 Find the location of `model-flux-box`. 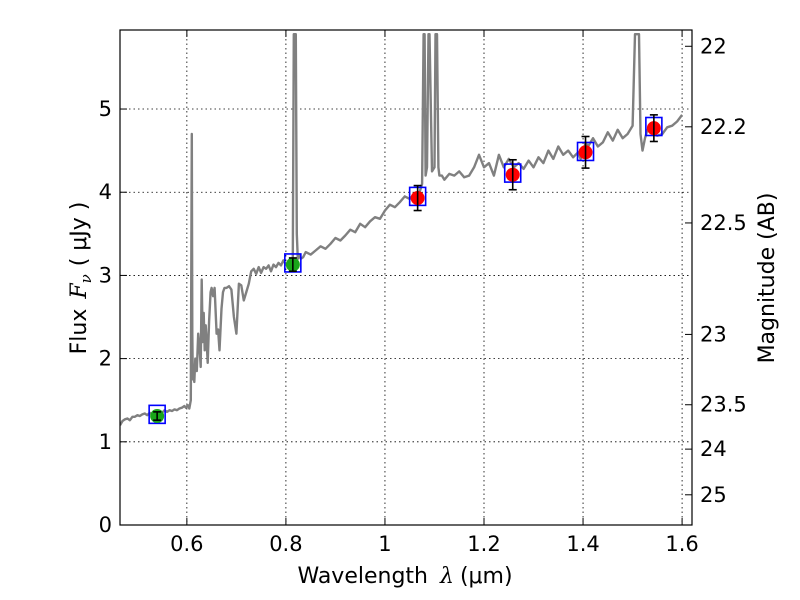

model-flux-box is located at coordinates (157, 414).